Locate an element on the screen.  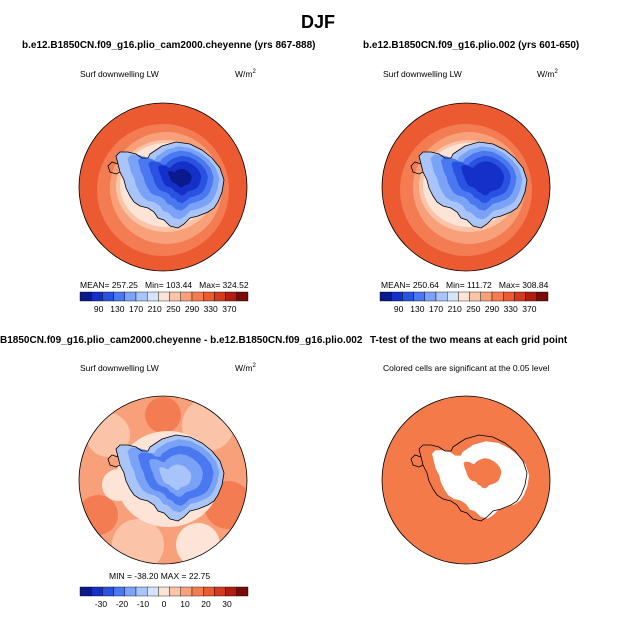
panel3-colorbar-tick-label: 20 is located at coordinates (206, 604).